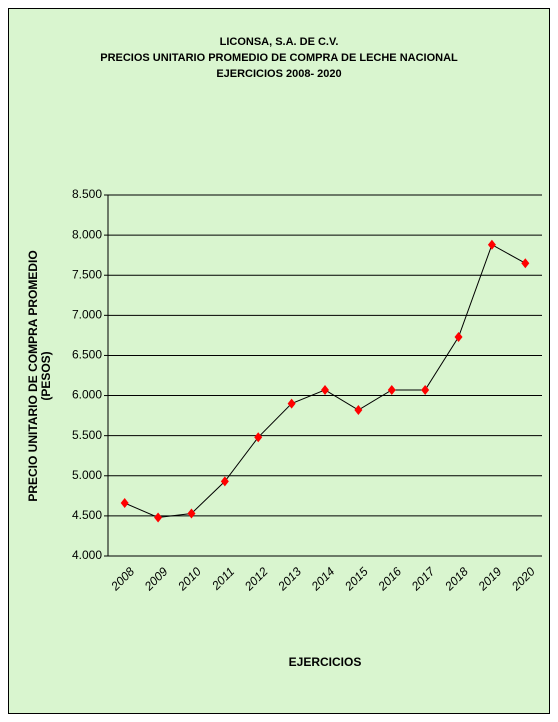 The width and height of the screenshot is (558, 722). What do you see at coordinates (87, 555) in the screenshot?
I see `y-tick-label: 4.000` at bounding box center [87, 555].